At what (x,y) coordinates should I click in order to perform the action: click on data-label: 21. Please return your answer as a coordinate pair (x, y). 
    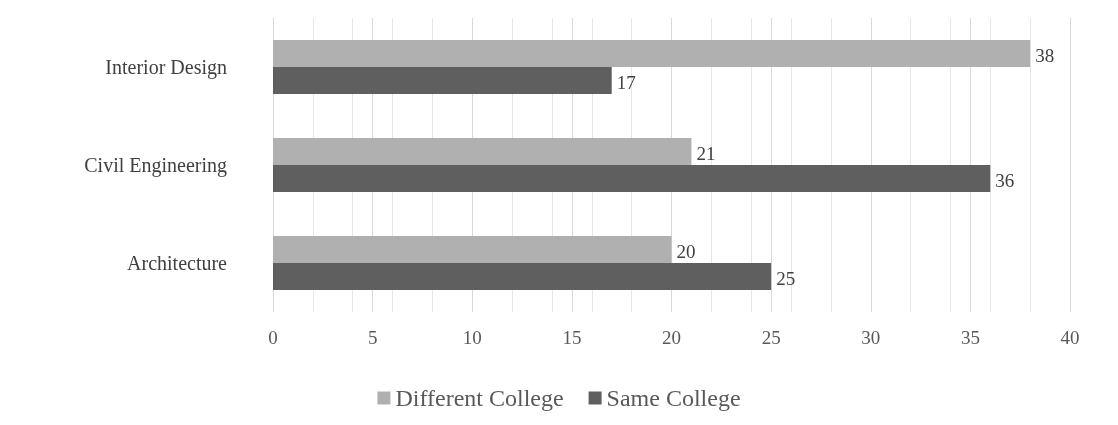
    Looking at the image, I should click on (706, 153).